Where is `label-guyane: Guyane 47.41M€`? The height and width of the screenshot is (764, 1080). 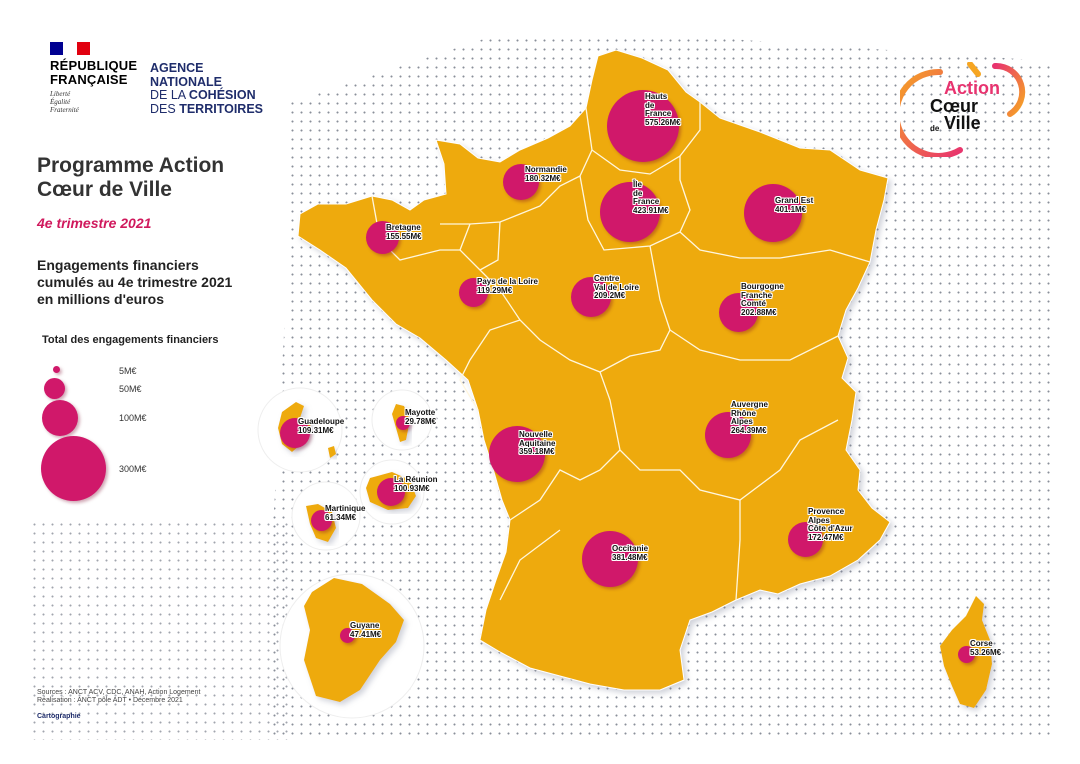
label-guyane: Guyane 47.41M€ is located at coordinates (366, 630).